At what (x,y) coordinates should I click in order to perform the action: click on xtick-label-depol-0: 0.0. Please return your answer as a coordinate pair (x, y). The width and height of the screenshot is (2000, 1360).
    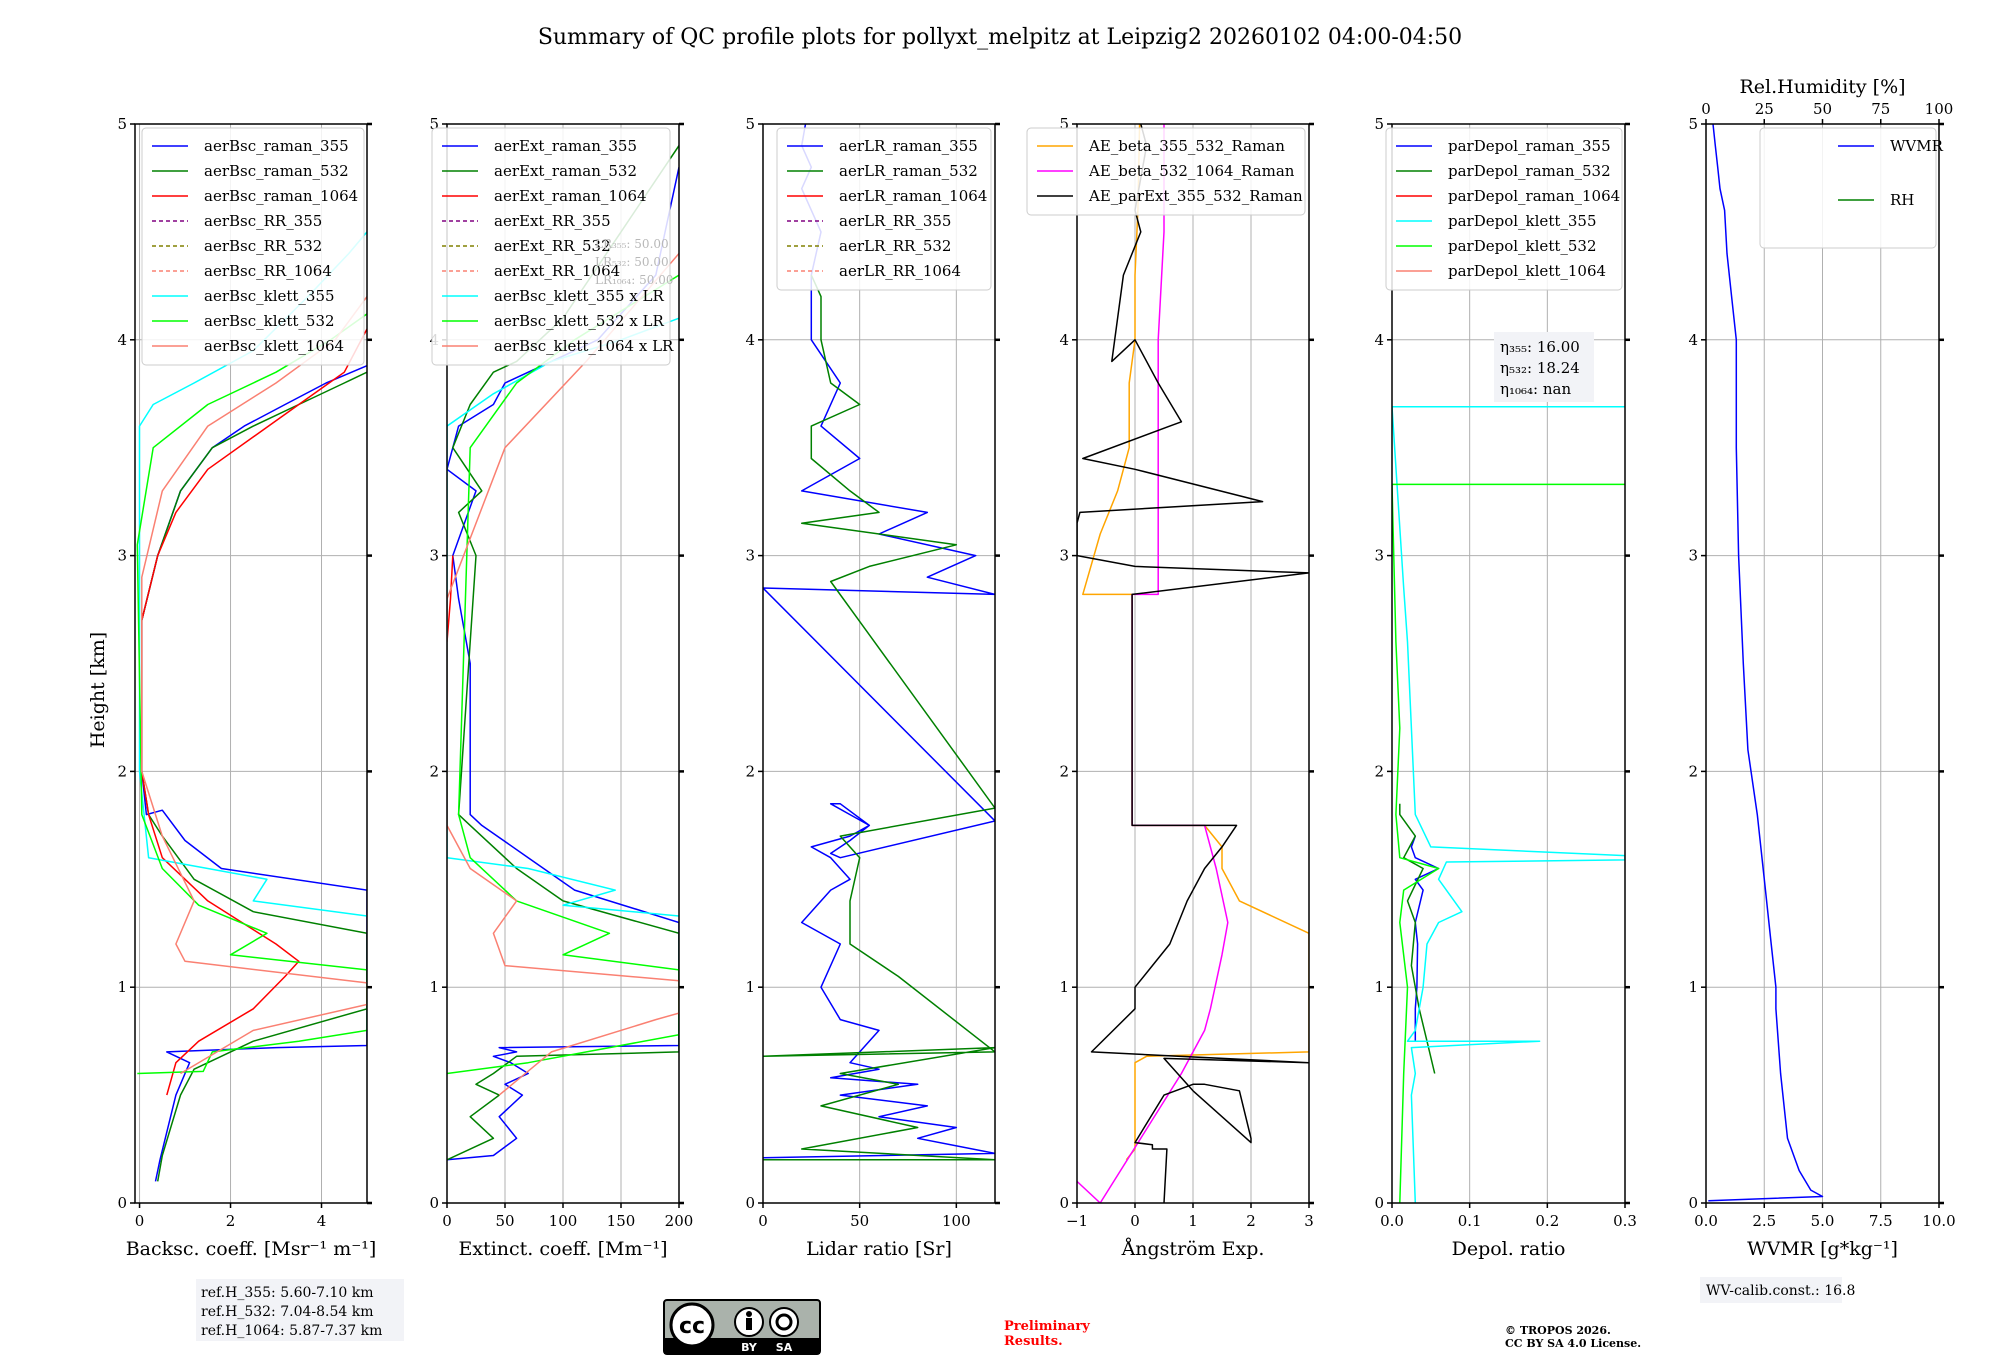
    Looking at the image, I should click on (1392, 1221).